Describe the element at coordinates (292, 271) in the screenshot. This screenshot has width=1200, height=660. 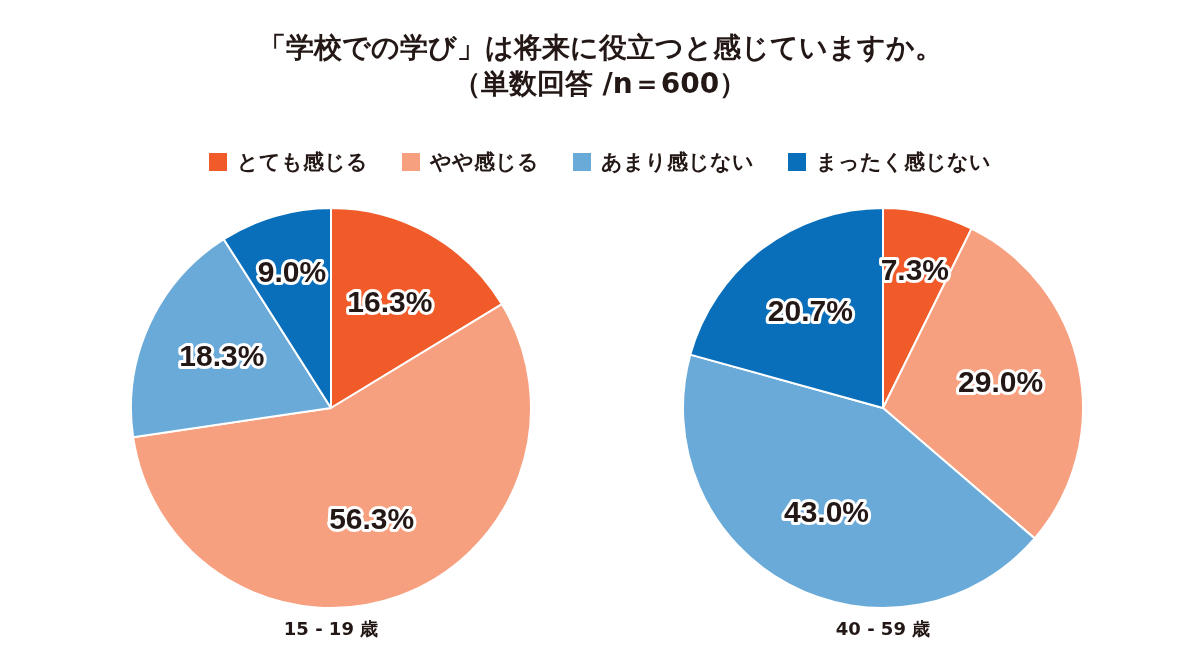
I see `data-label: 9.0%` at that location.